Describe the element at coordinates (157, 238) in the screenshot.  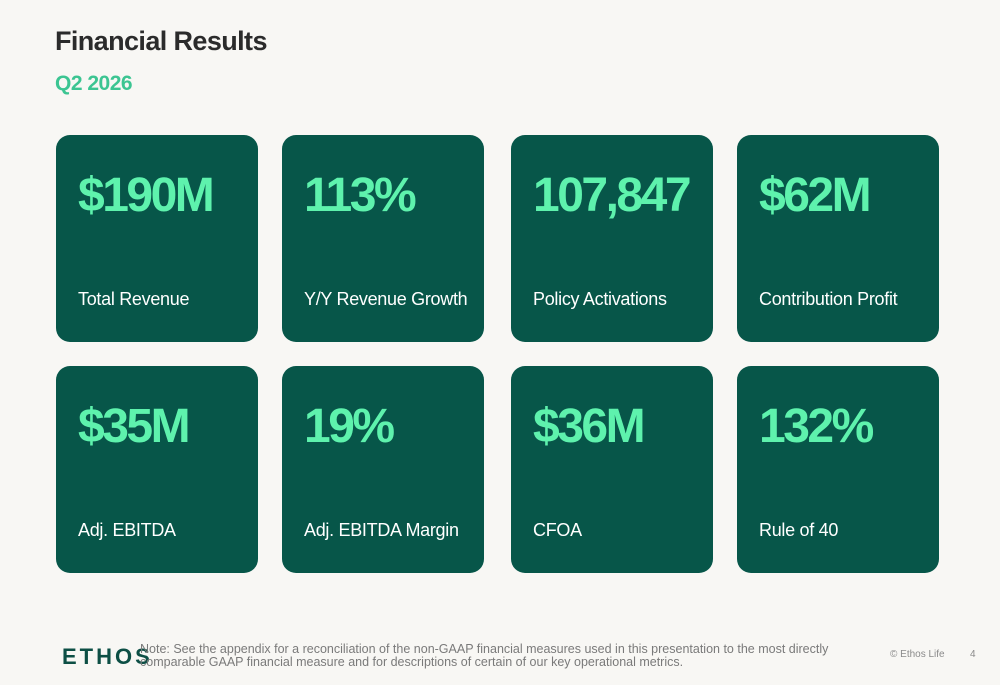
I see `metric-card-total-revenue: $190M Total Revenue` at that location.